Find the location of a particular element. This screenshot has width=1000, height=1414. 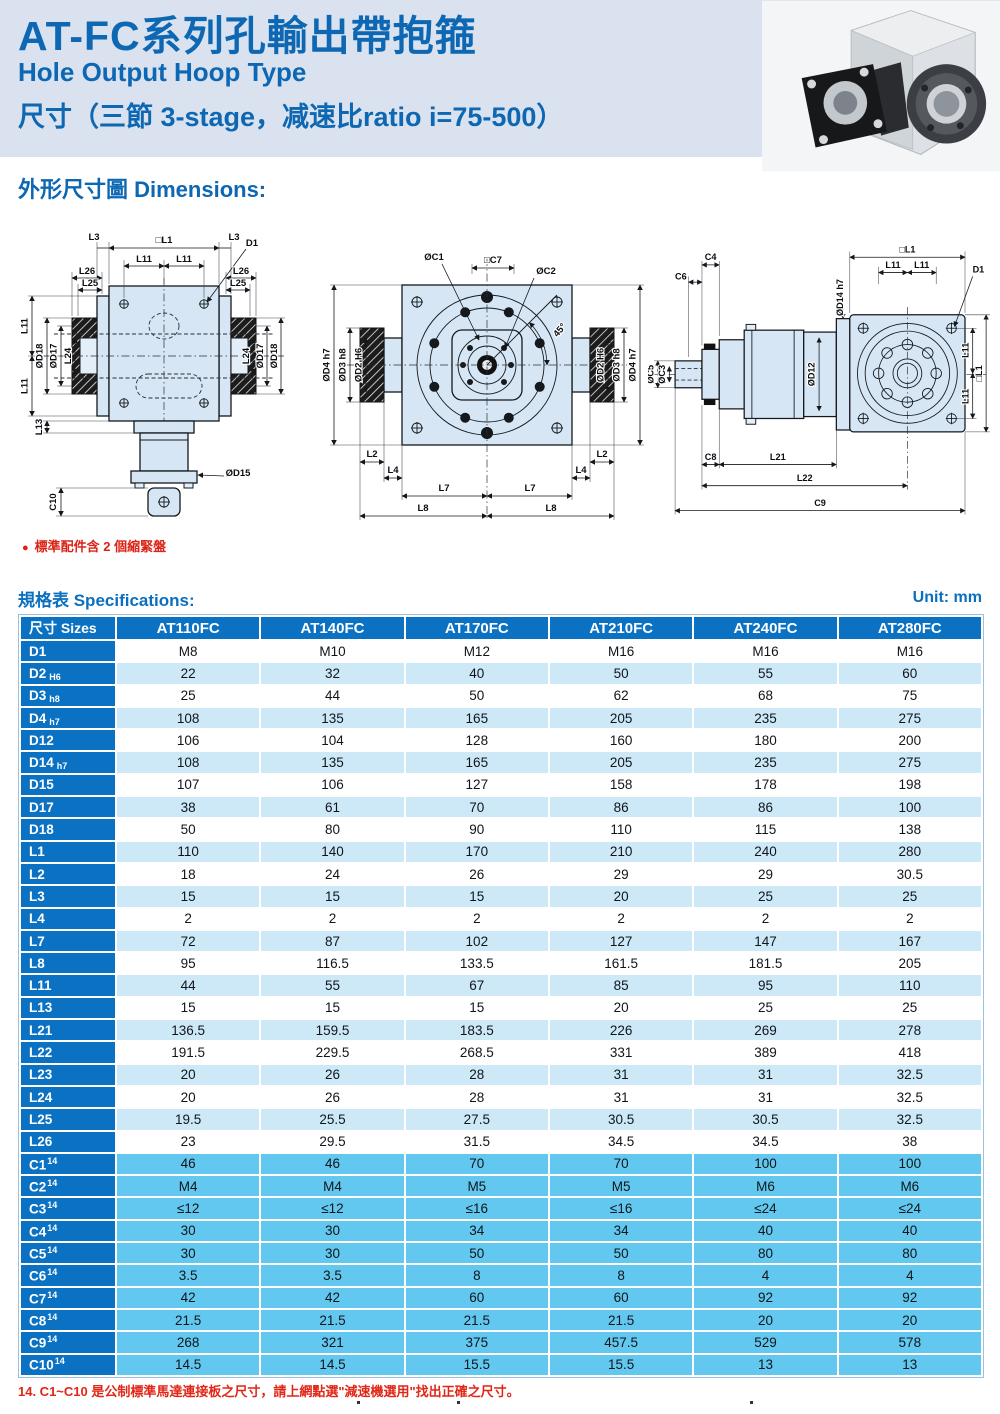

spec-cell: 46 is located at coordinates (188, 1164).